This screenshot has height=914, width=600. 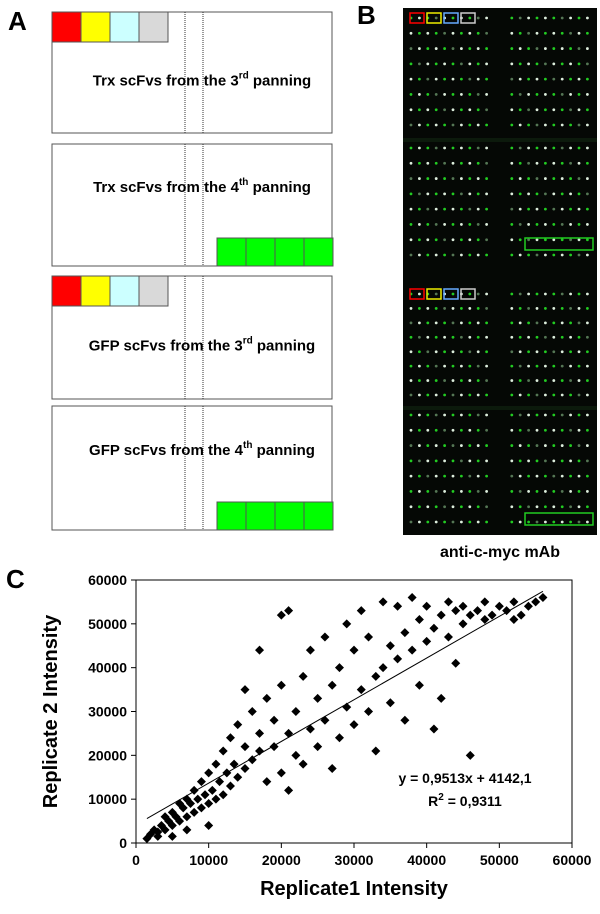 What do you see at coordinates (107, 799) in the screenshot?
I see `y-tick-label: 10000` at bounding box center [107, 799].